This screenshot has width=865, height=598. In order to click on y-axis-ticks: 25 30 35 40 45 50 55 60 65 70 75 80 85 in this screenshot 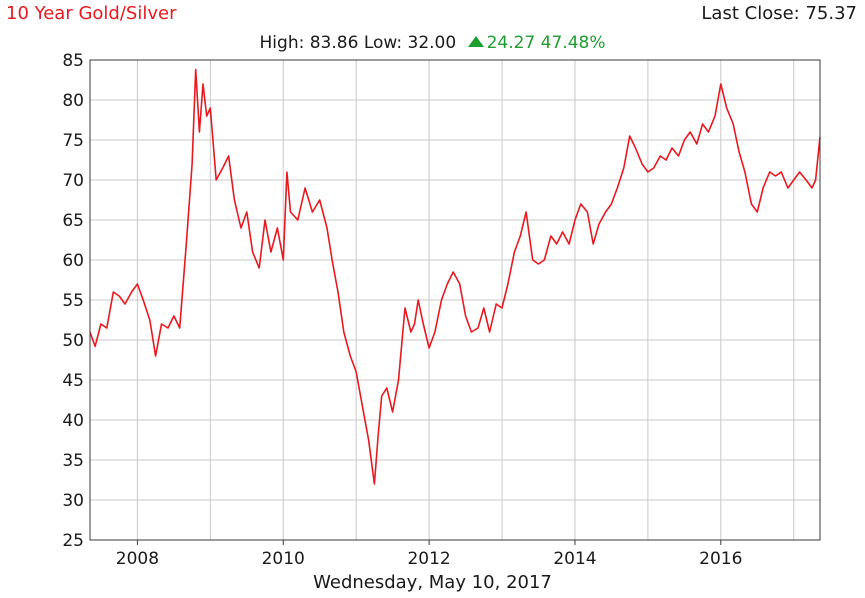, I will do `click(73, 301)`.